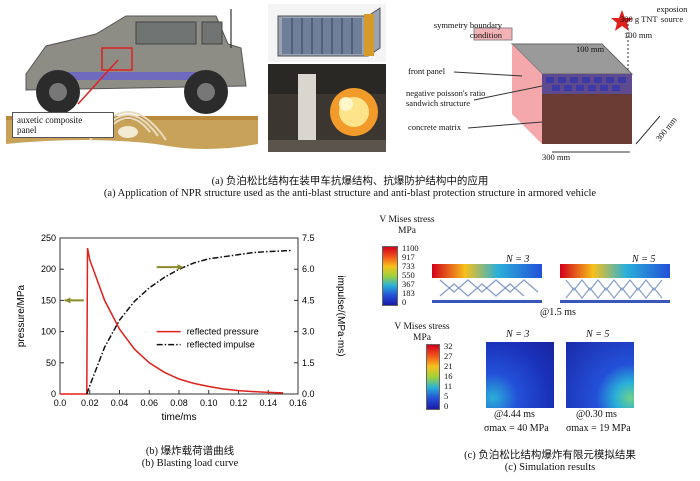 This screenshot has height=481, width=700. What do you see at coordinates (518, 259) in the screenshot?
I see `n3-label-1: N = 3` at bounding box center [518, 259].